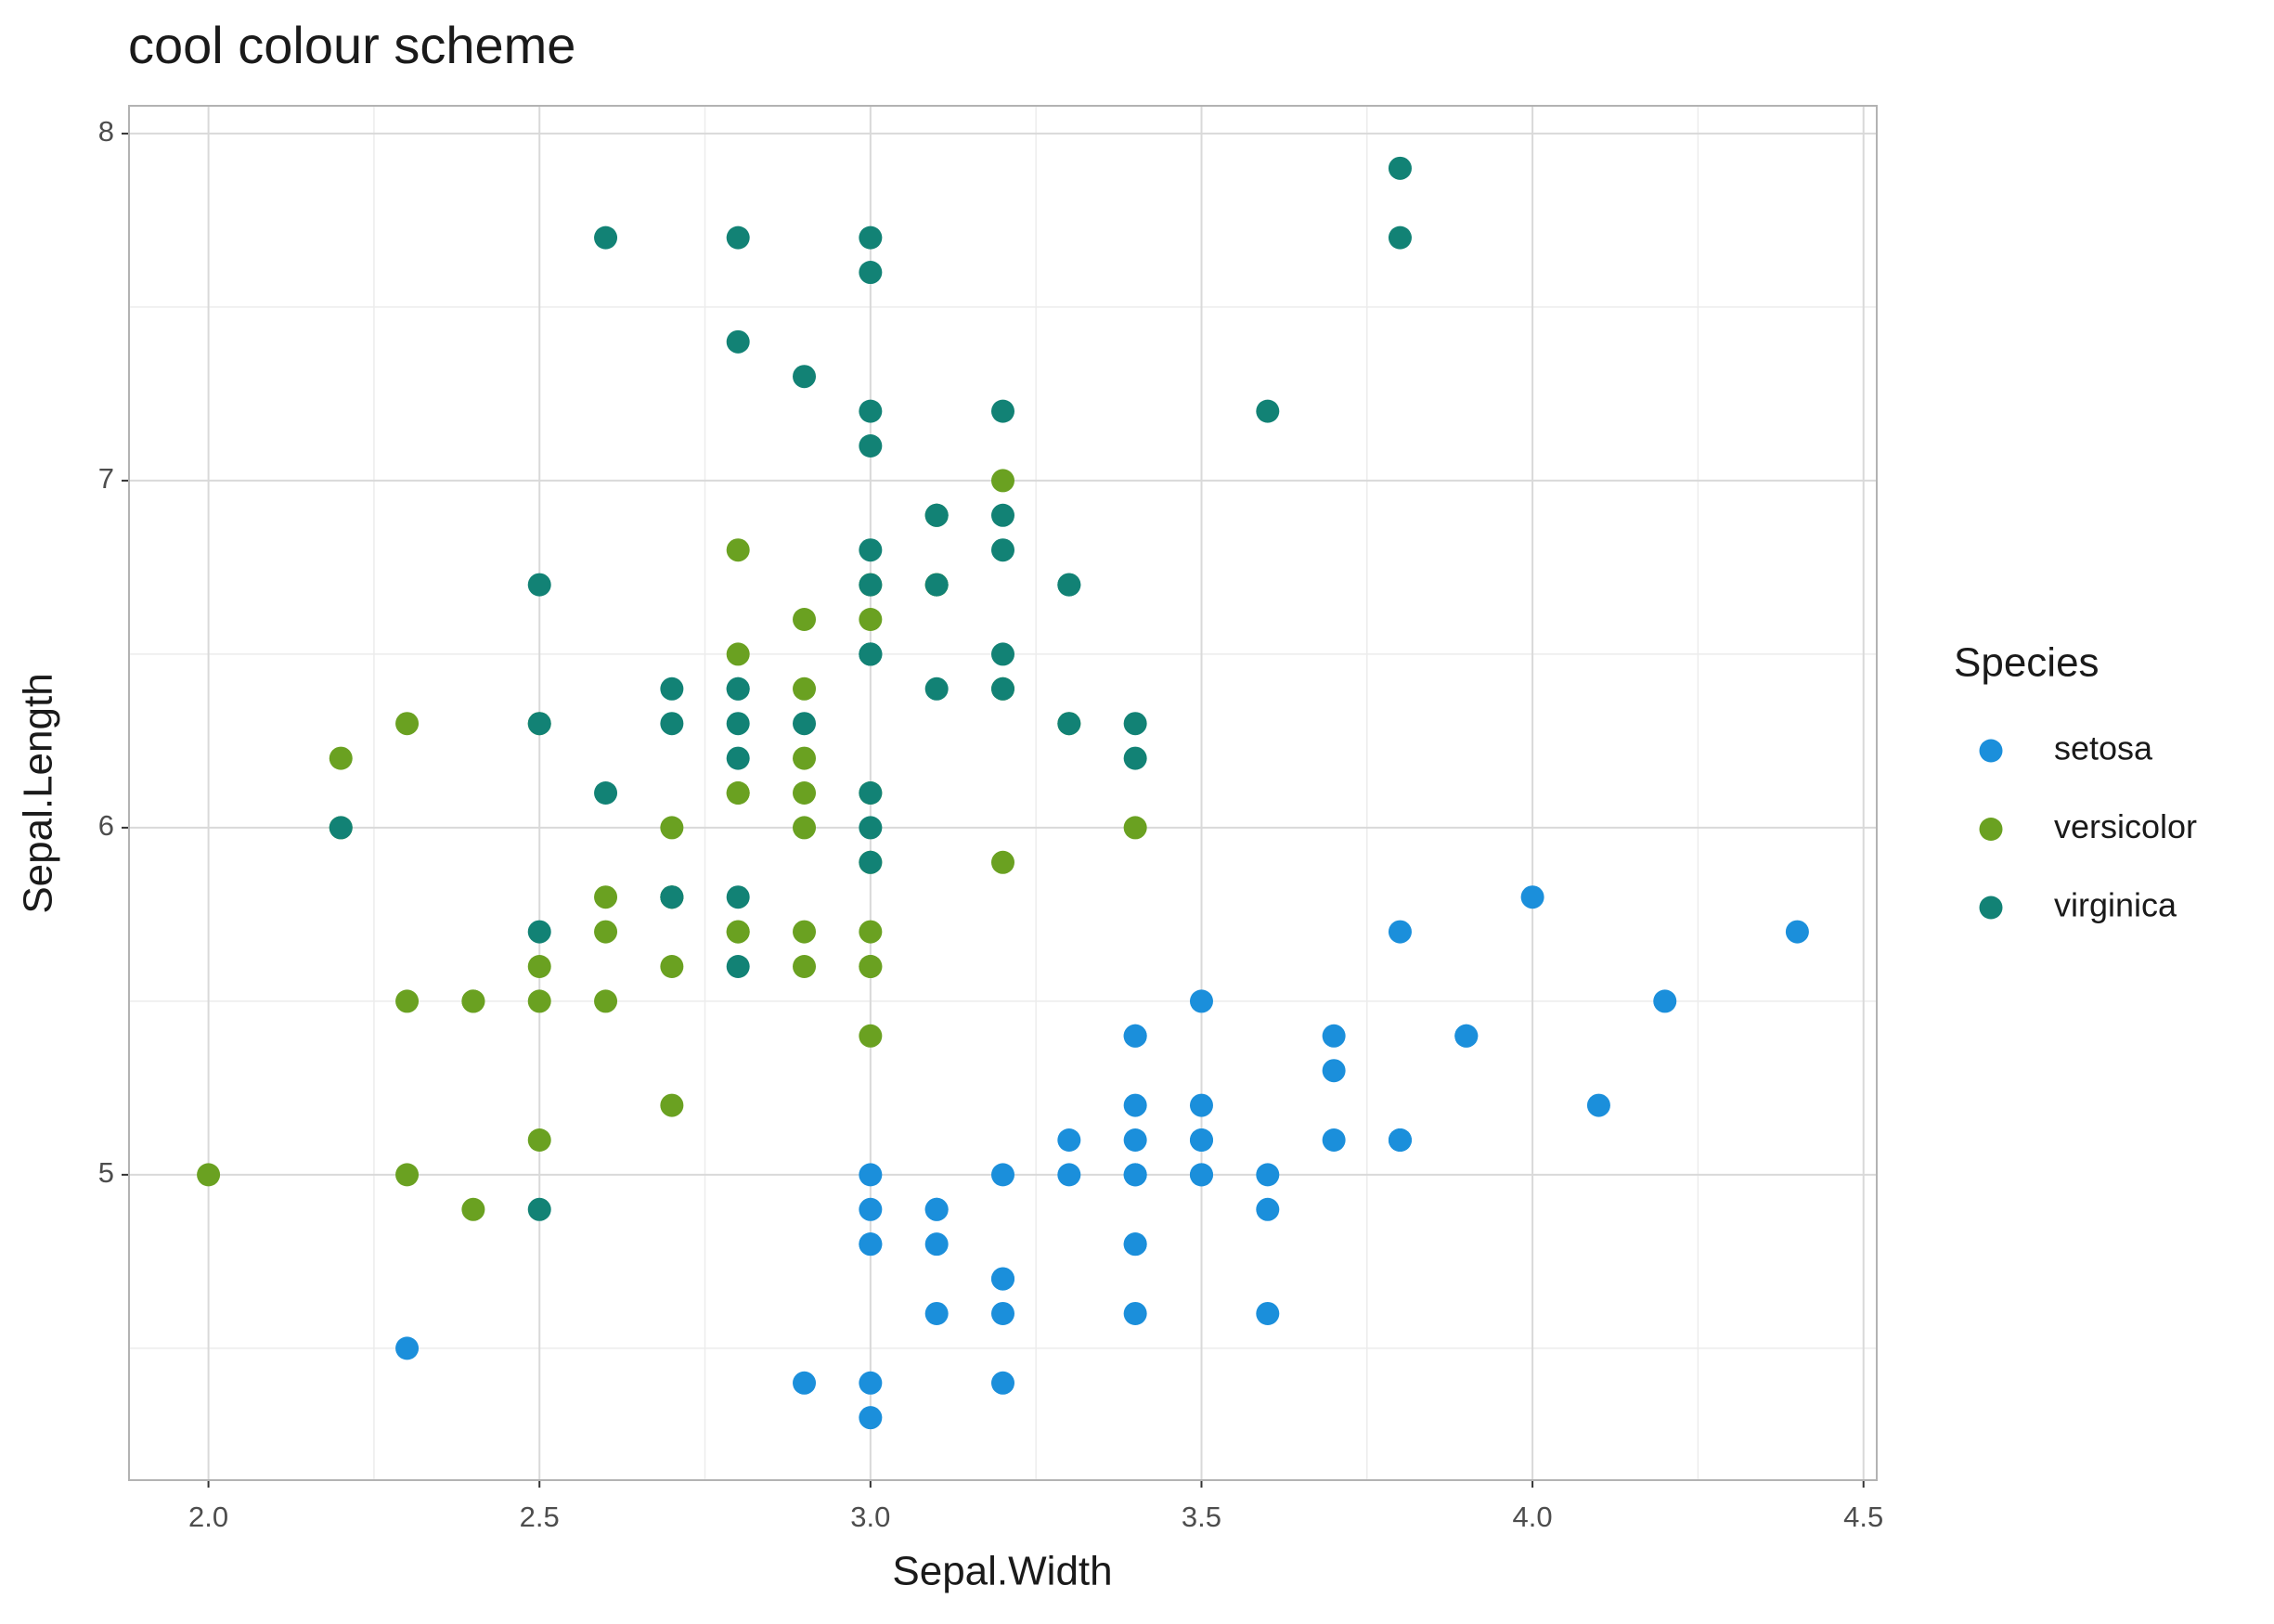 The width and height of the screenshot is (2274, 1624). I want to click on legend-label: setosa, so click(2103, 748).